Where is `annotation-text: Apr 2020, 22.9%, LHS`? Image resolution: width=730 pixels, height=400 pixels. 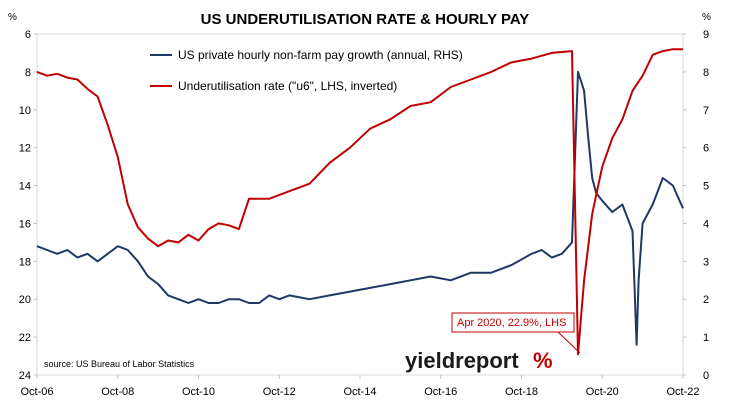
annotation-text: Apr 2020, 22.9%, LHS is located at coordinates (511, 323).